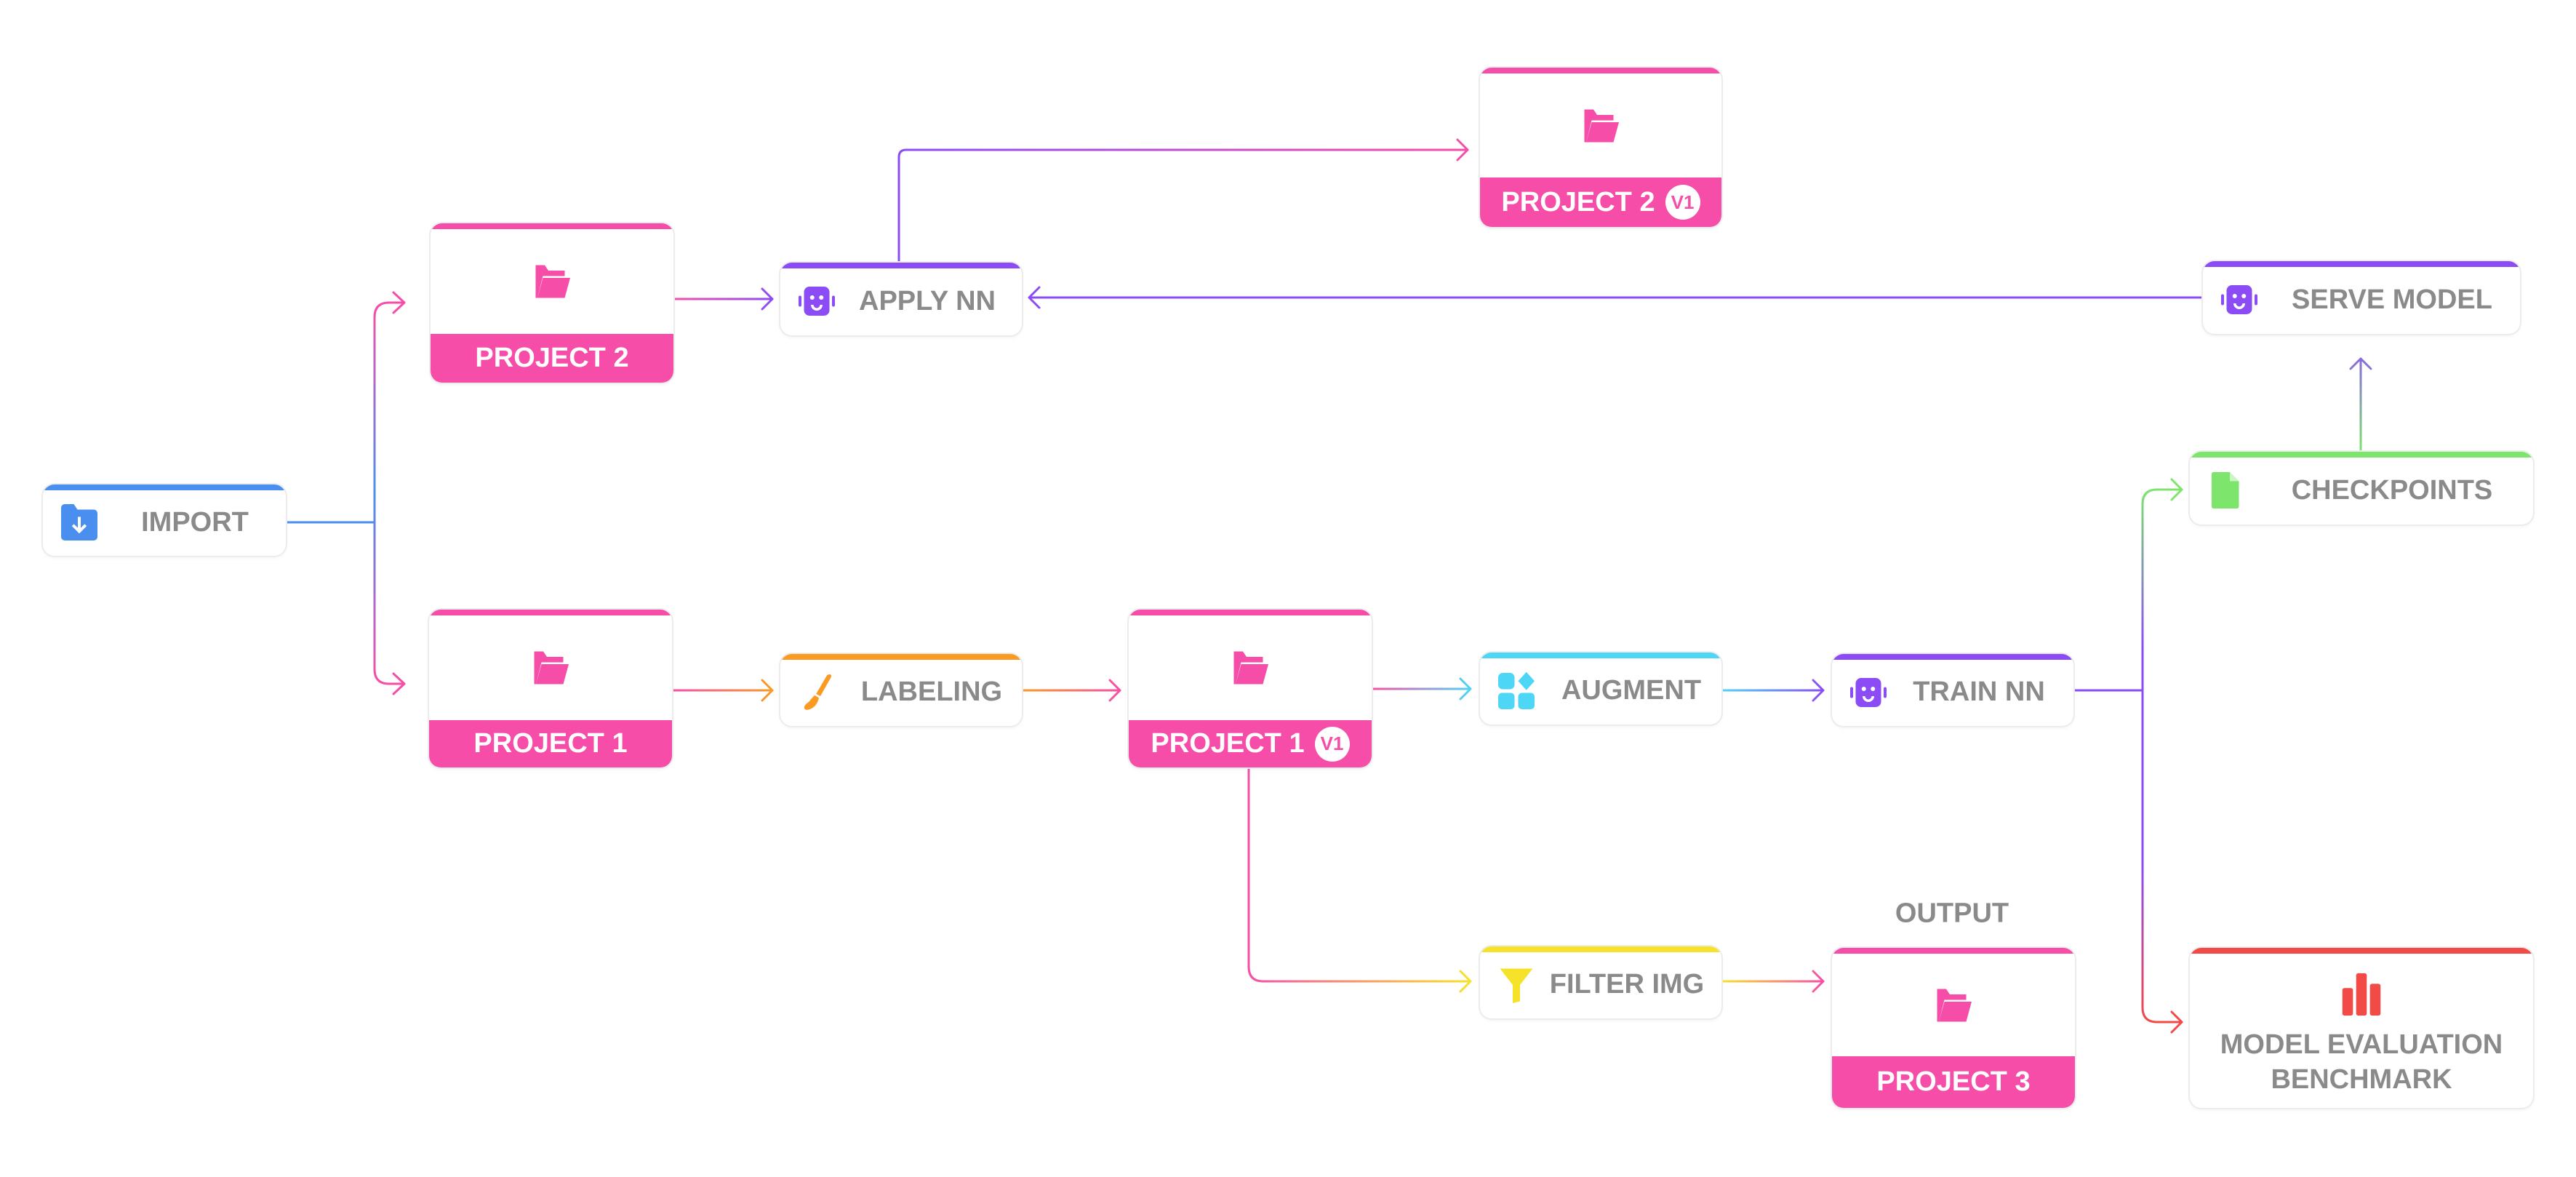 This screenshot has width=2576, height=1177. What do you see at coordinates (2392, 490) in the screenshot?
I see `node-label: CHECKPOINTS` at bounding box center [2392, 490].